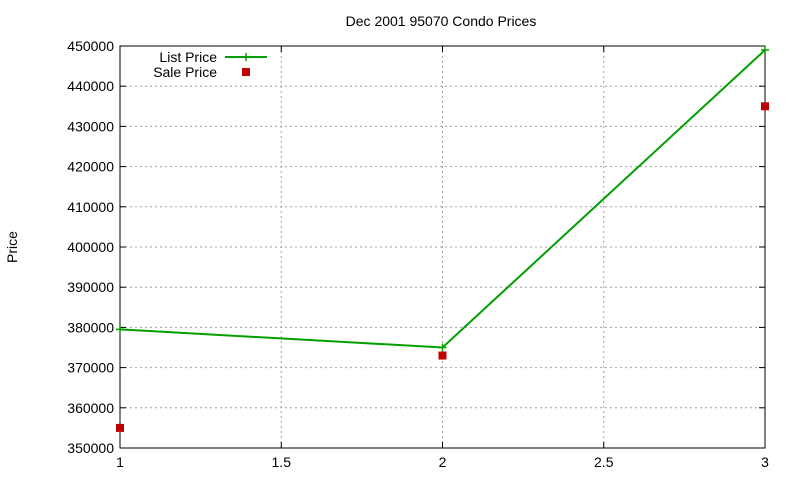 The height and width of the screenshot is (480, 800). I want to click on y-tick-label: 450000, so click(90, 46).